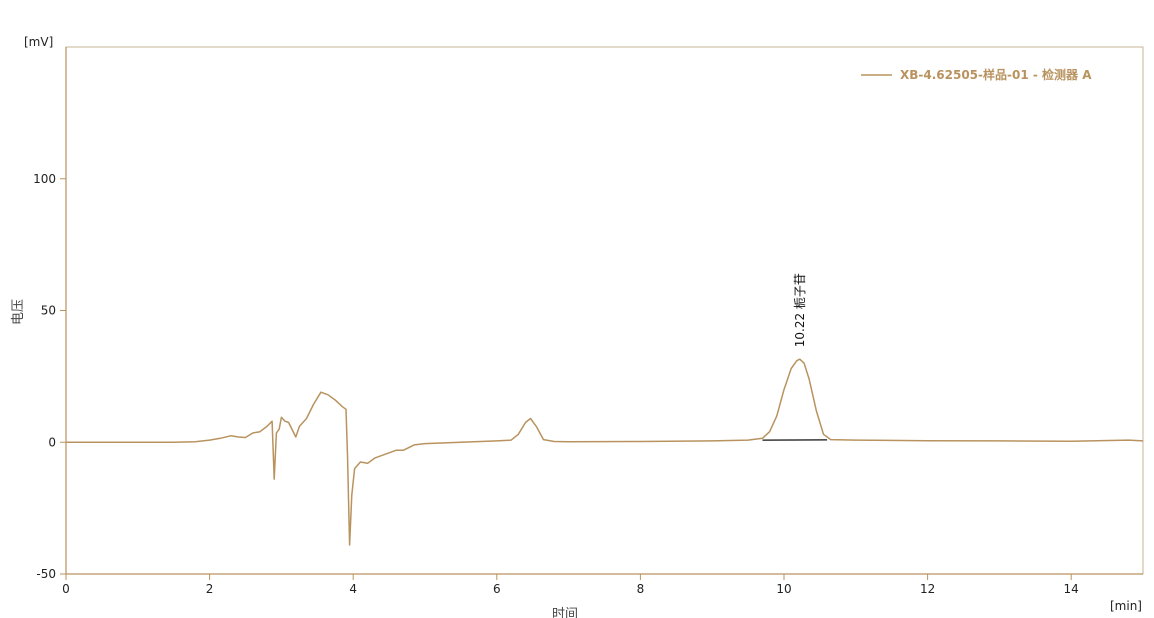 This screenshot has width=1154, height=618. I want to click on x-unit-label: [min], so click(1126, 606).